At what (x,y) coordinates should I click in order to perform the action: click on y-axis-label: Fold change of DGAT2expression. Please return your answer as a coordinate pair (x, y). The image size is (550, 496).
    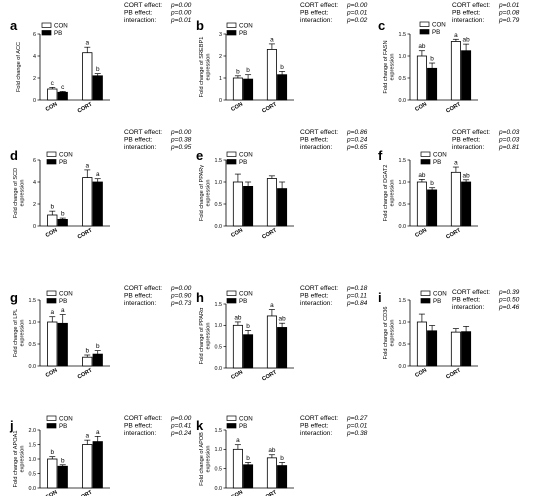
    Looking at the image, I should click on (389, 193).